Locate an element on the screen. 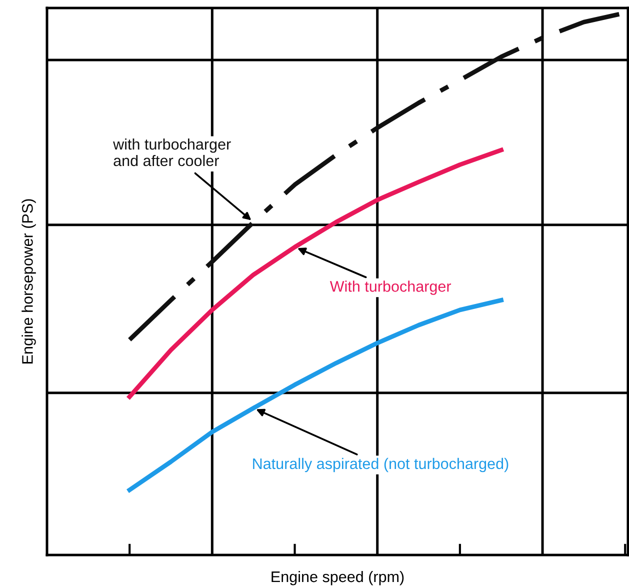 This screenshot has width=629, height=588. text: with turbocharger and after cooler is located at coordinates (172, 152).